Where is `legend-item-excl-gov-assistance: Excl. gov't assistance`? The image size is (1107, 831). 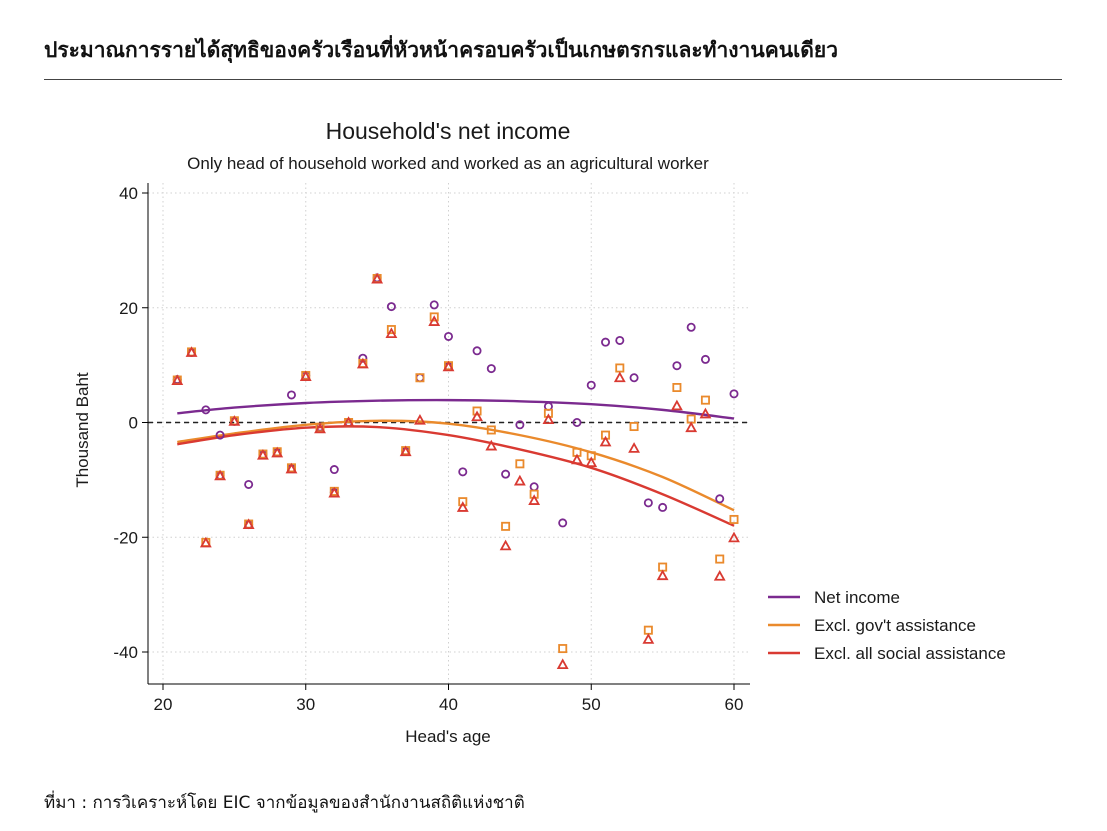
legend-item-excl-gov-assistance: Excl. gov't assistance is located at coordinates (872, 625).